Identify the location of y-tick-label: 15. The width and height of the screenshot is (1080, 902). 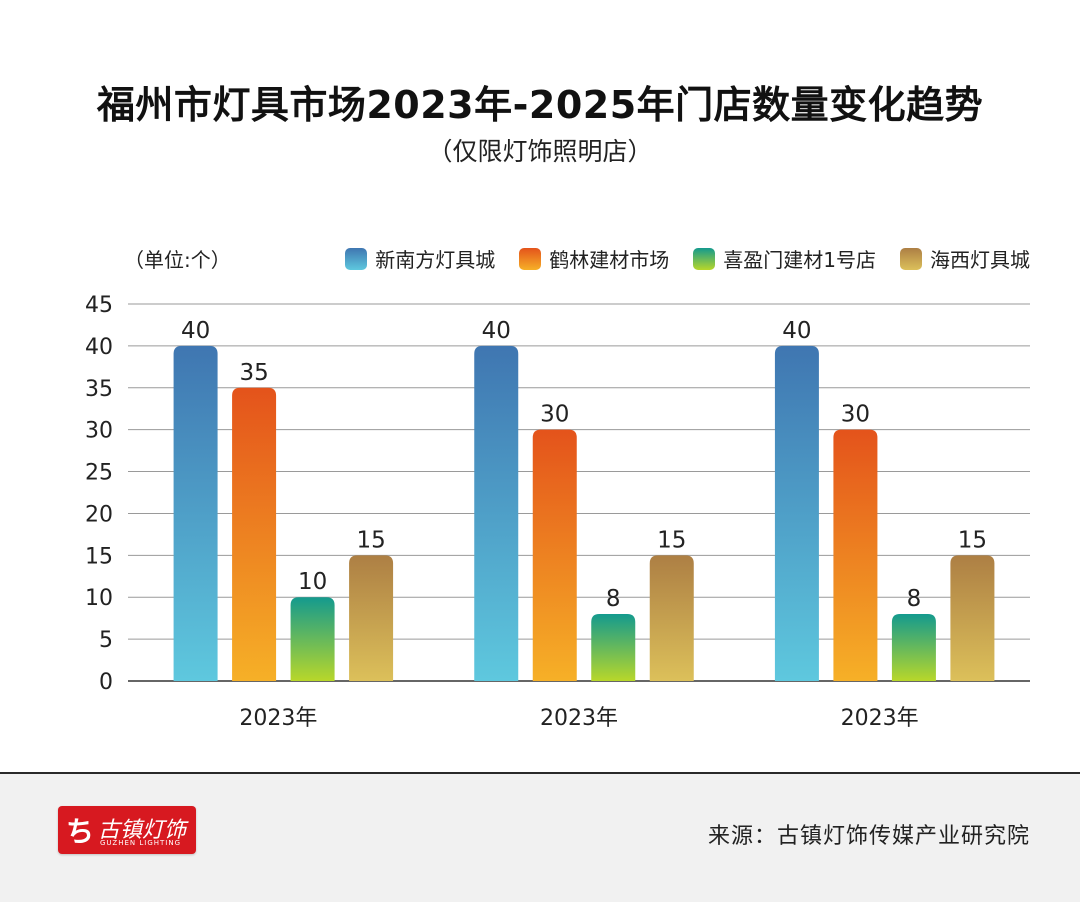
(99, 556).